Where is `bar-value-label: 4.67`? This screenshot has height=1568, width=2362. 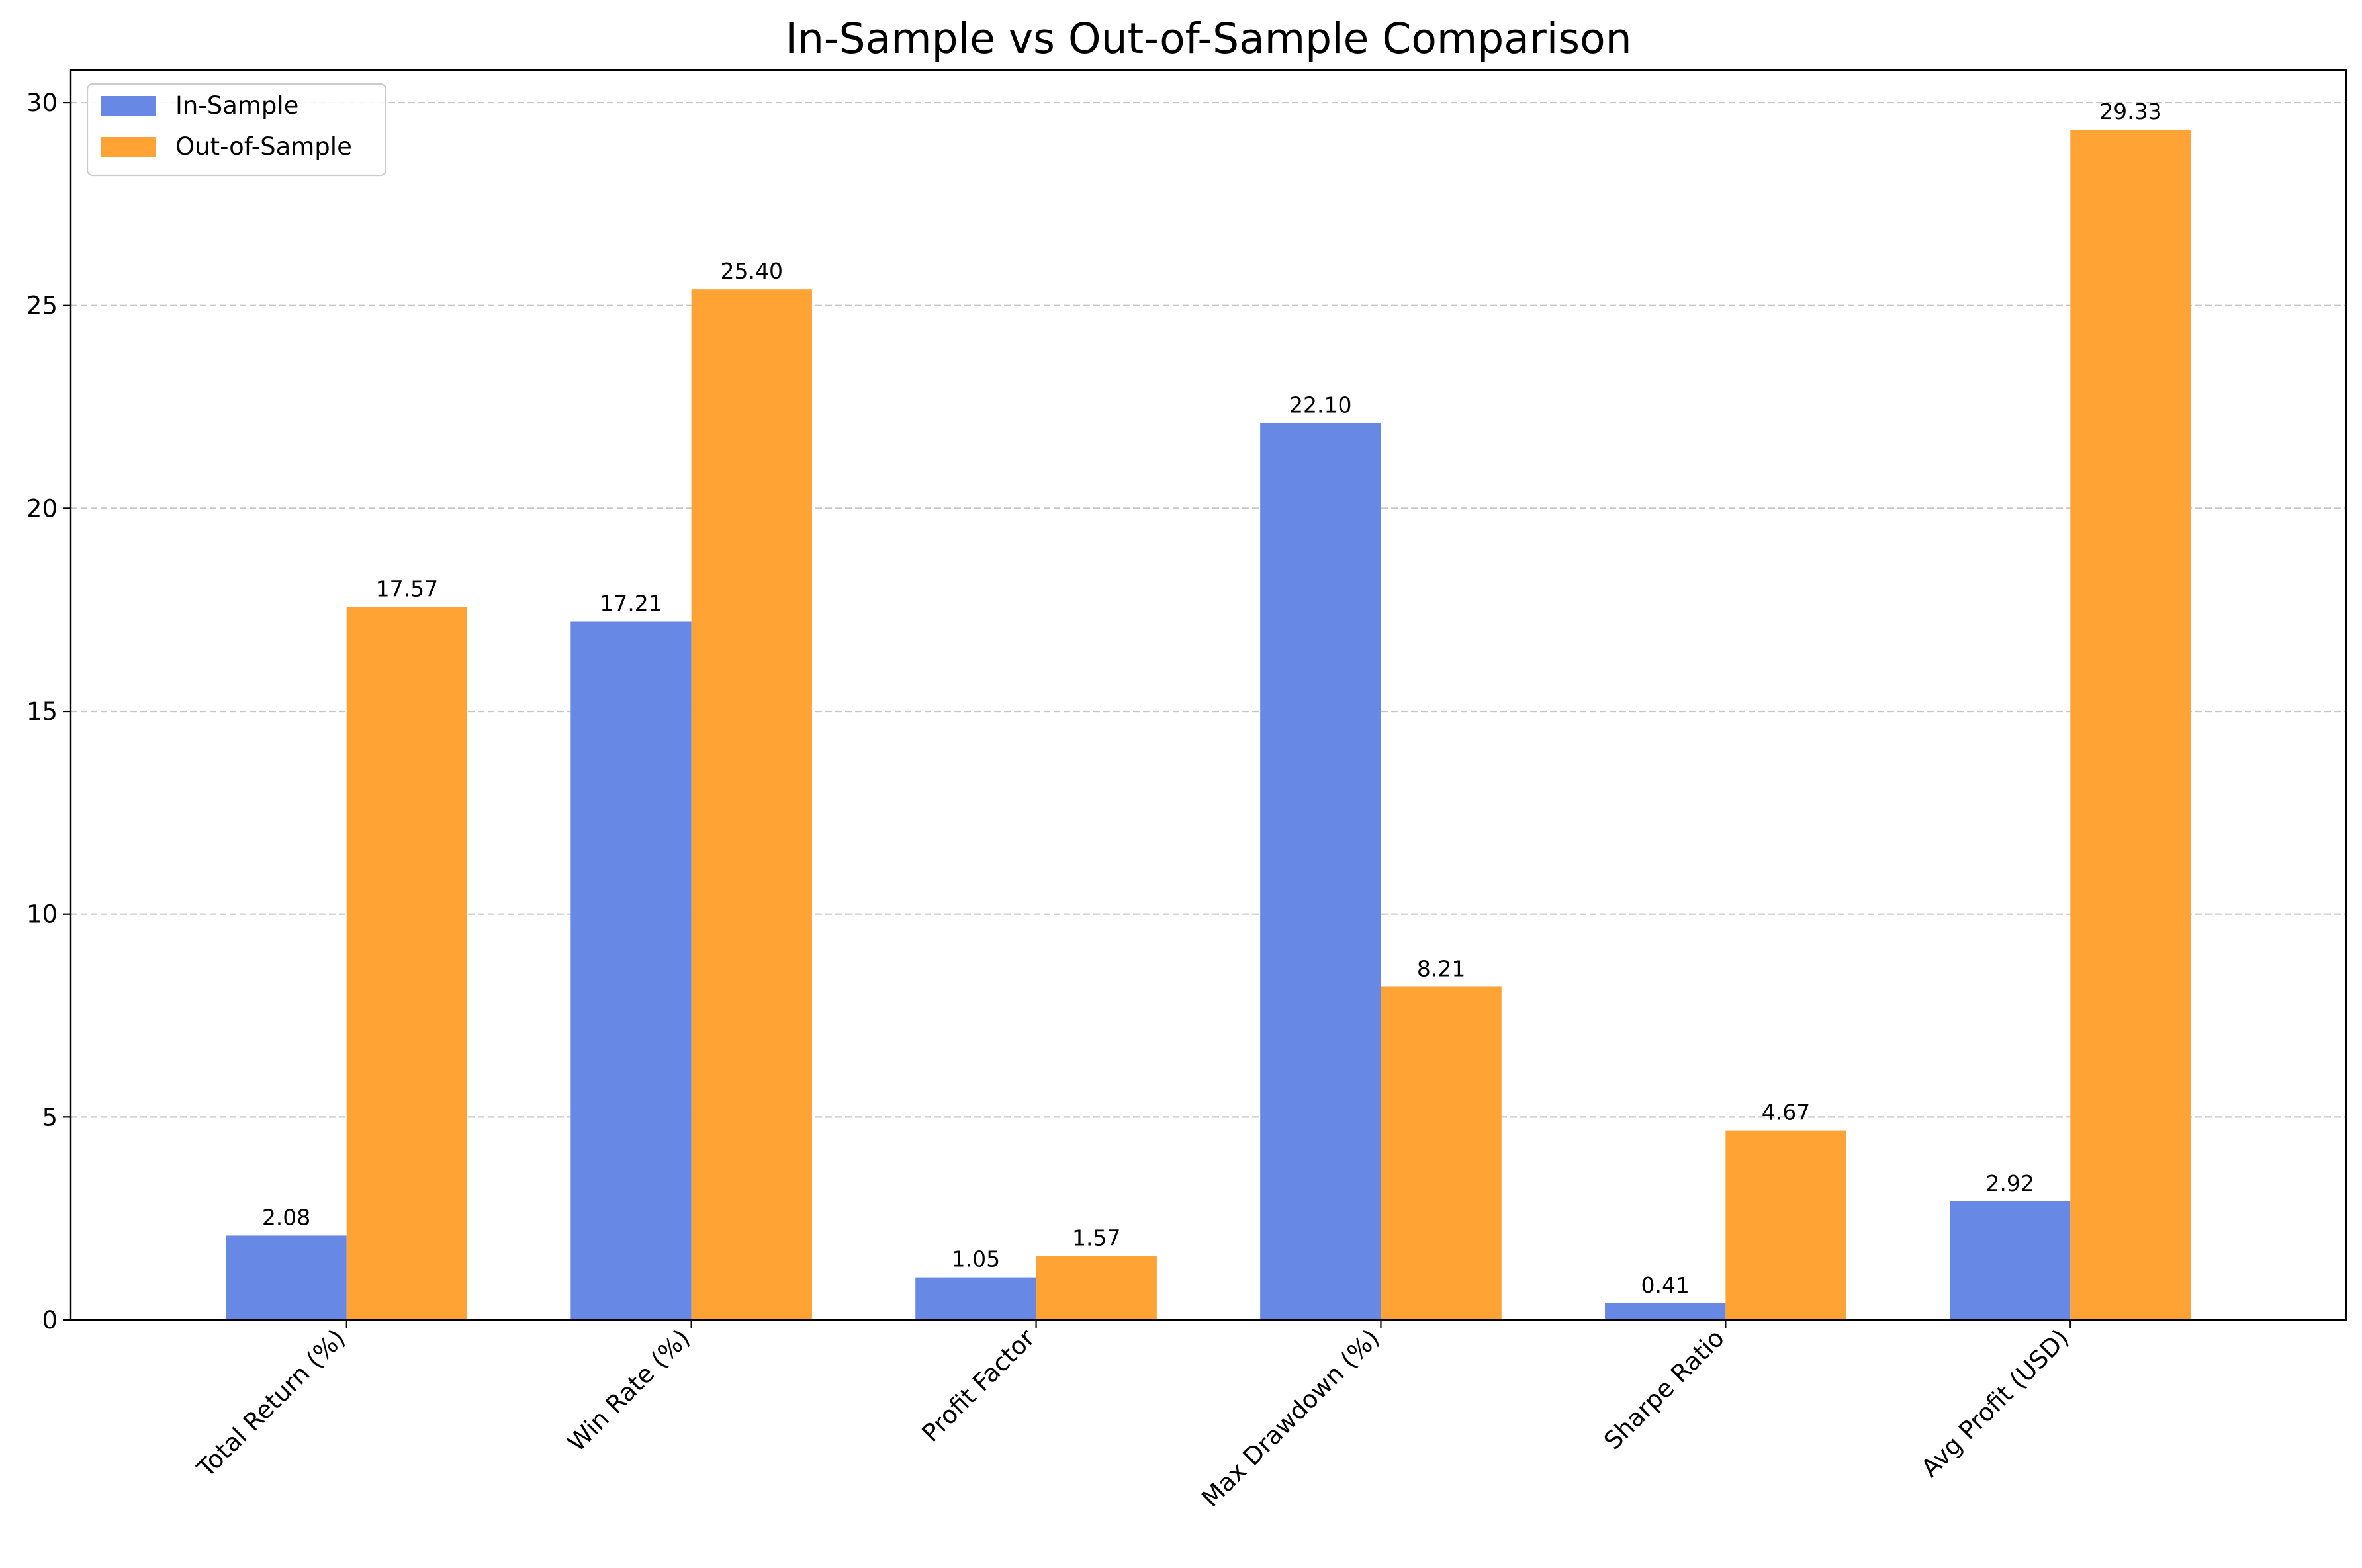
bar-value-label: 4.67 is located at coordinates (1786, 1113).